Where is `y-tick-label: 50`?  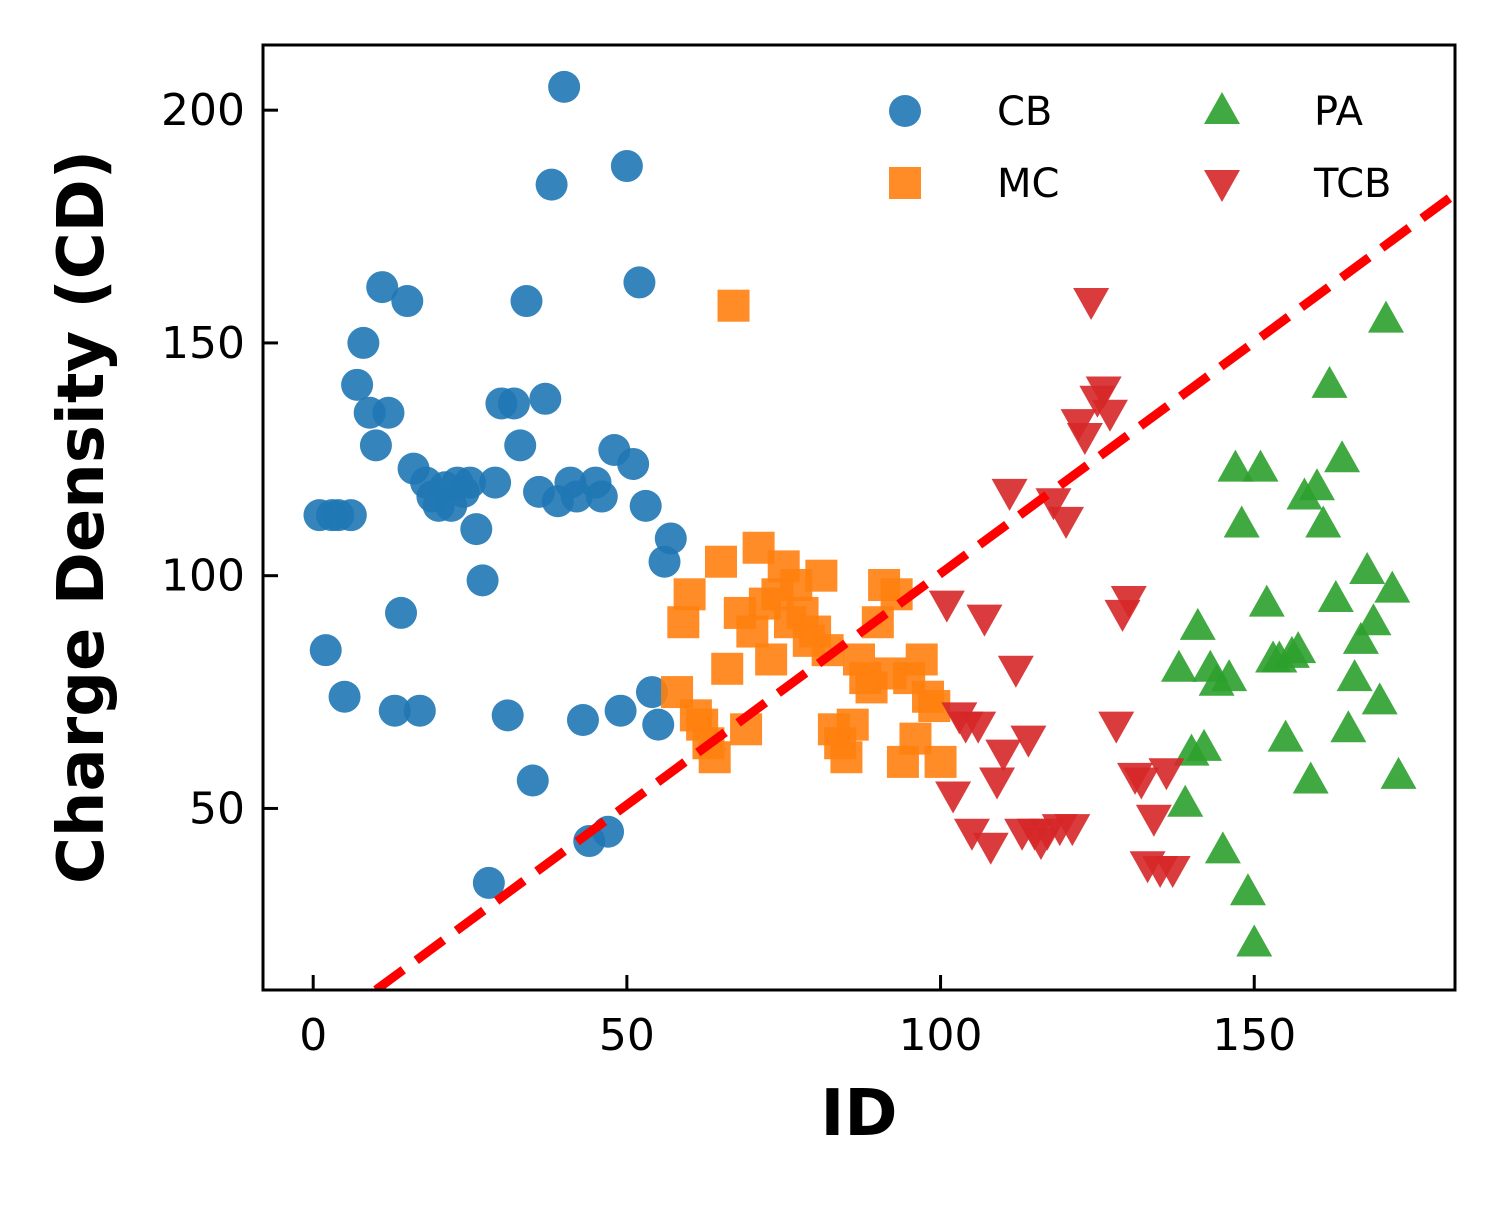 y-tick-label: 50 is located at coordinates (217, 808).